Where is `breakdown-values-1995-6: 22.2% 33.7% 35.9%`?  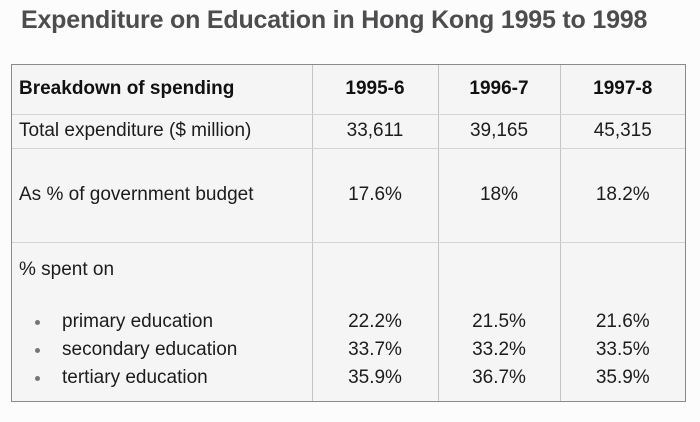 breakdown-values-1995-6: 22.2% 33.7% 35.9% is located at coordinates (374, 321).